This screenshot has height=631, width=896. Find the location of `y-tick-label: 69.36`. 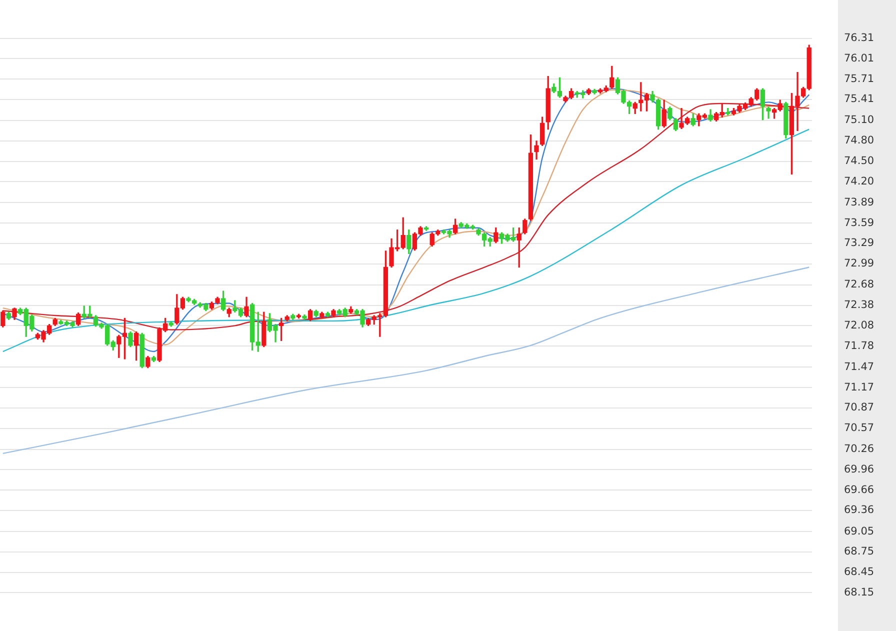

y-tick-label: 69.36 is located at coordinates (859, 510).